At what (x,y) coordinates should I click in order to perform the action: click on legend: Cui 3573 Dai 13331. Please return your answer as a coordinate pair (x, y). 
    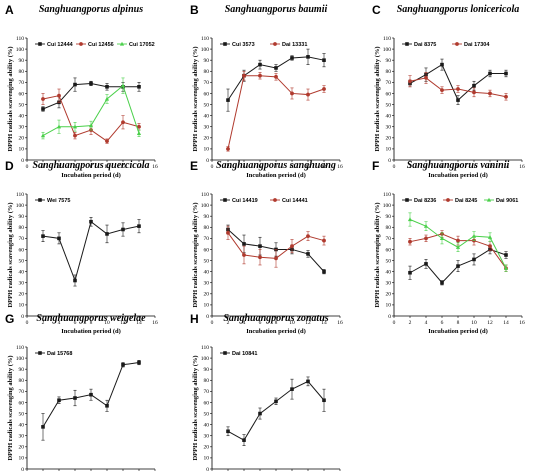
    Looking at the image, I should click on (263, 45).